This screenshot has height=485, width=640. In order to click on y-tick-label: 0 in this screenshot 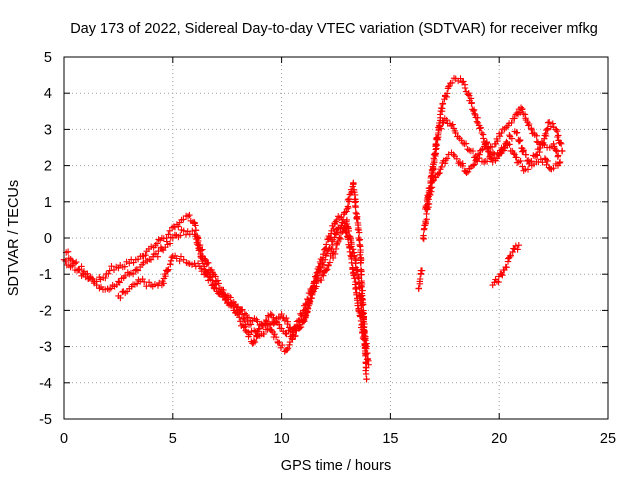, I will do `click(48, 239)`.